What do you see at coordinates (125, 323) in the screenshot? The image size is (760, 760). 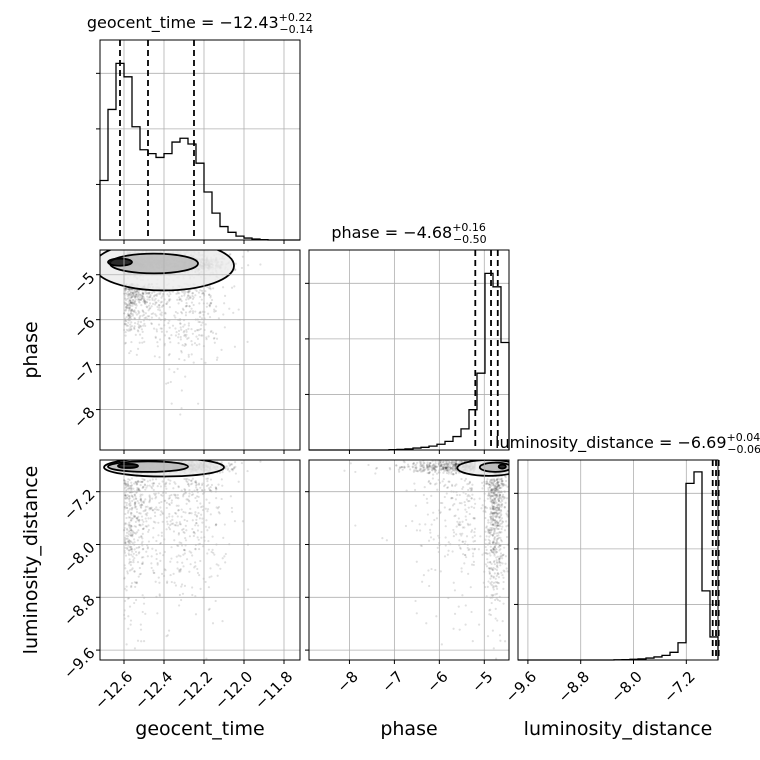 I see `panel-phase-vs-geocent_time-point-1931` at bounding box center [125, 323].